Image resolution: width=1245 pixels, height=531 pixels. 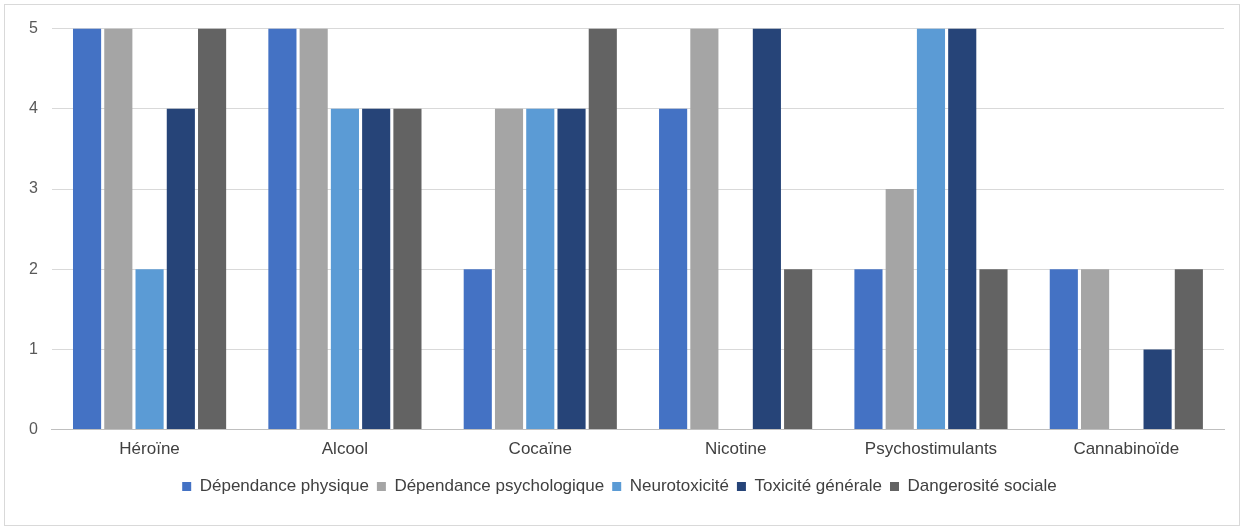 I want to click on x-tick-label: Psychostimulants, so click(x=931, y=449).